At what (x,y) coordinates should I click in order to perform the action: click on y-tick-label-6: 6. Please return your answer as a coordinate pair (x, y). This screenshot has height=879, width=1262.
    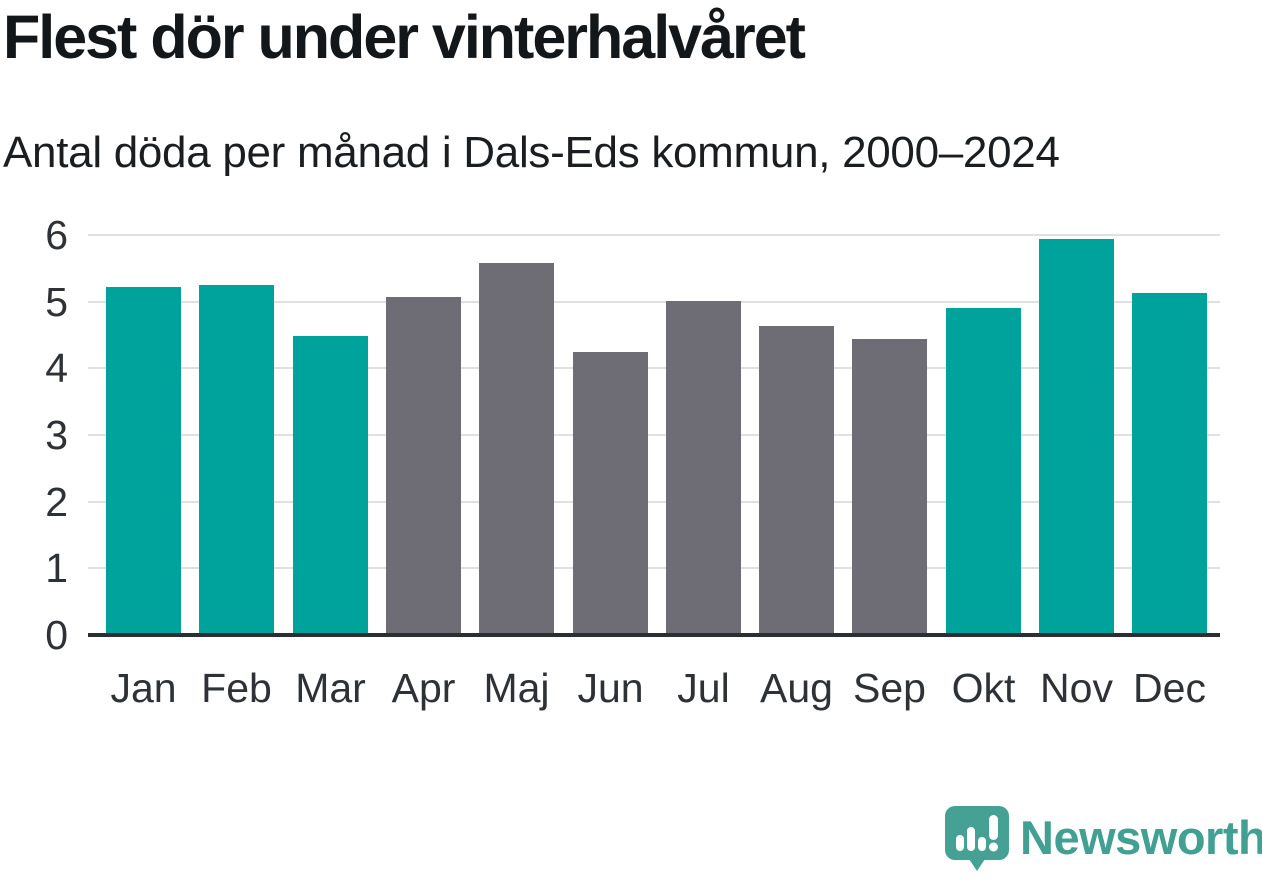
    Looking at the image, I should click on (56, 235).